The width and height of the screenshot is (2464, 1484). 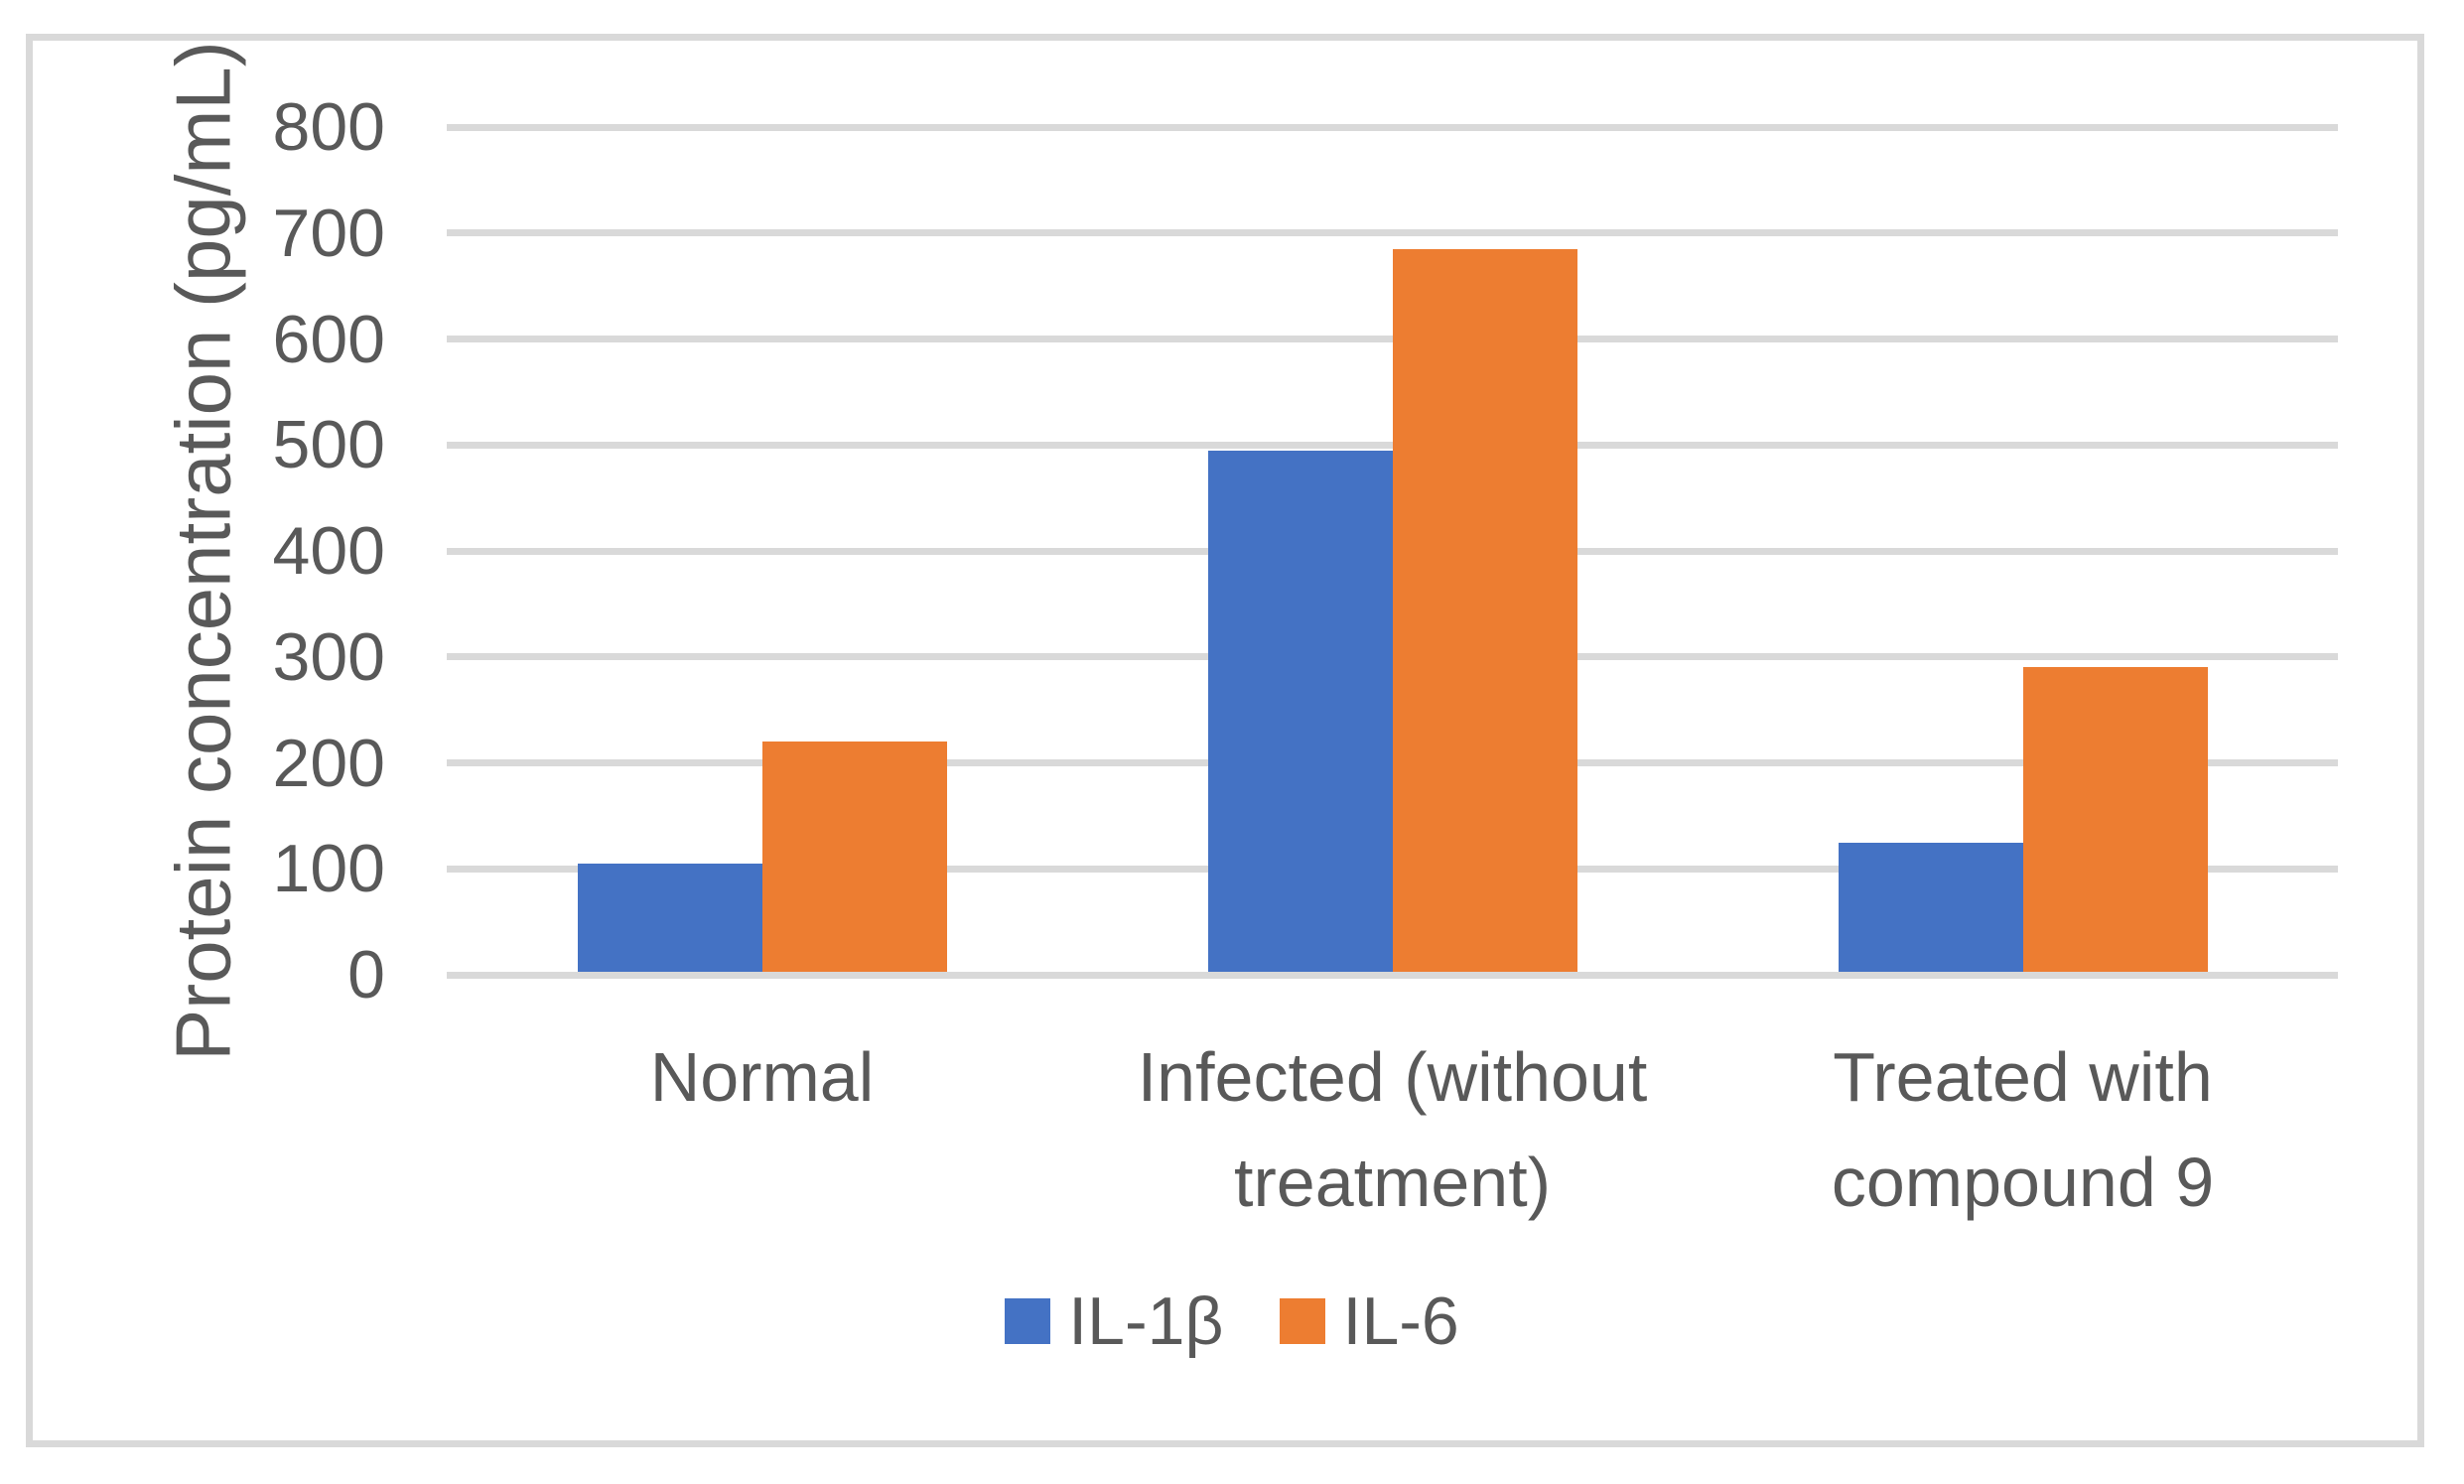 What do you see at coordinates (328, 445) in the screenshot?
I see `y-tick-label: 500` at bounding box center [328, 445].